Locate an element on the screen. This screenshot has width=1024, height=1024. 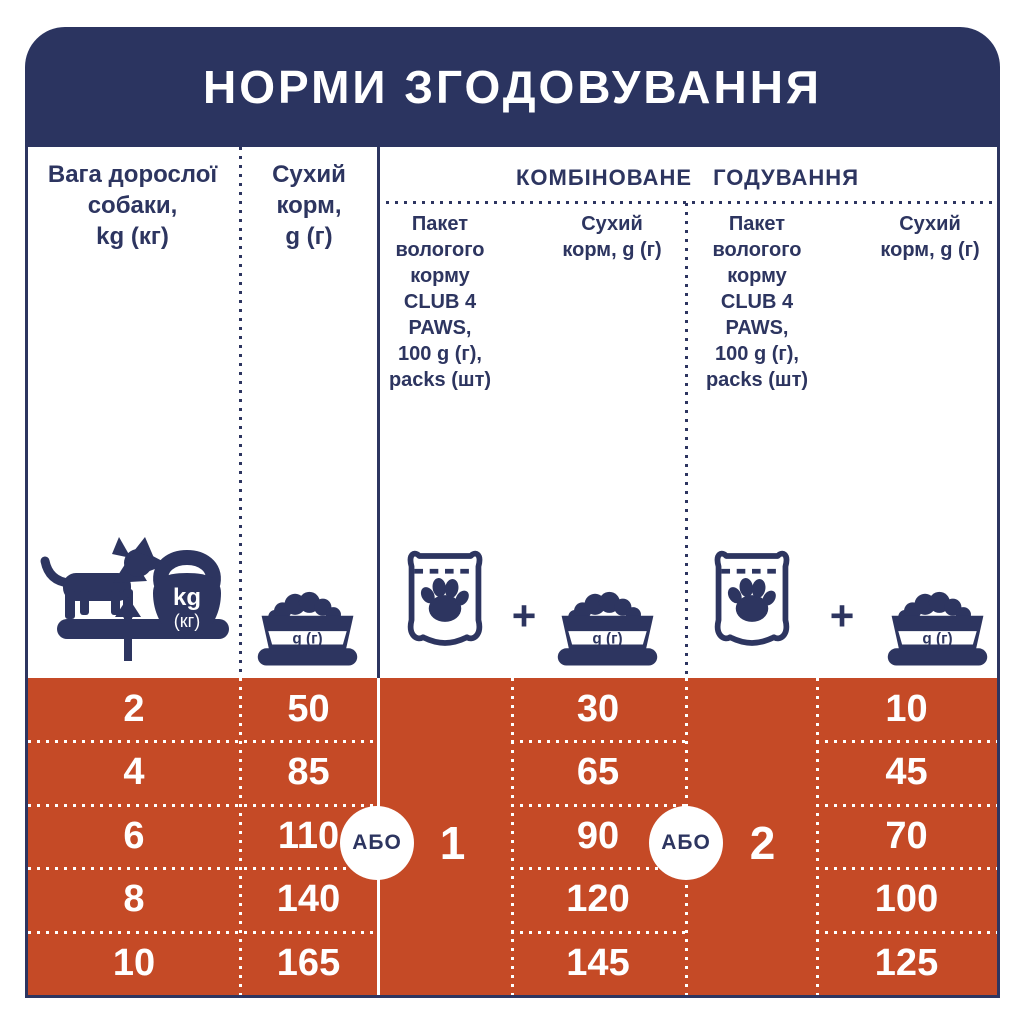
dry-value: 140 is located at coordinates (308, 899).